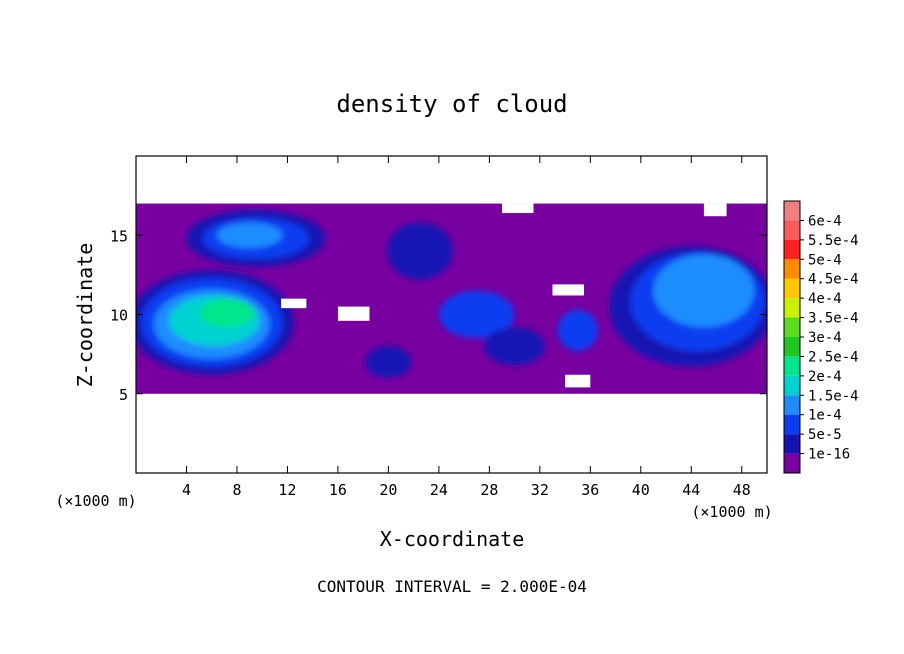 This screenshot has height=654, width=904. I want to click on colorbar-label: 4.5e-4, so click(833, 280).